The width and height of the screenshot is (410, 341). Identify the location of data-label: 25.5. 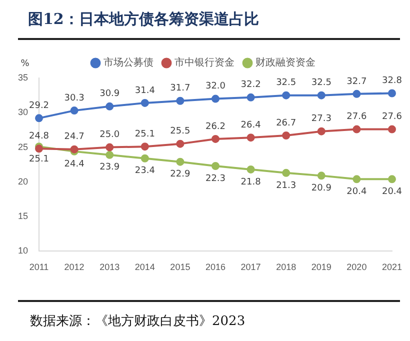
(180, 131).